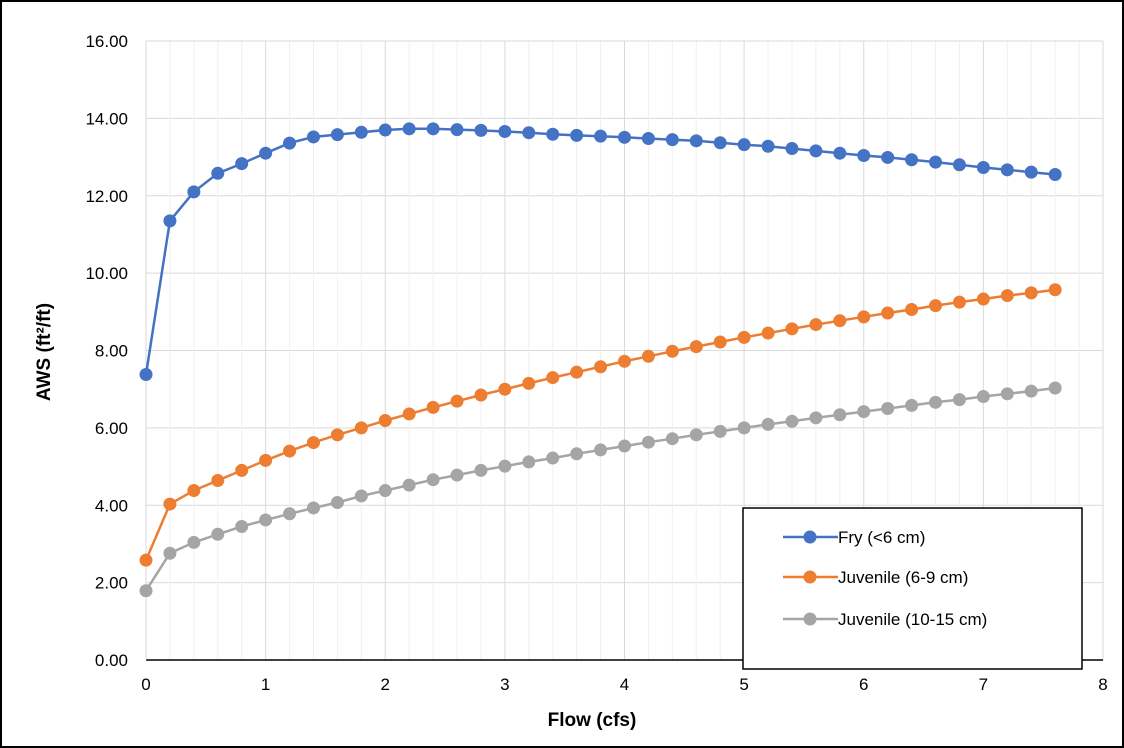  I want to click on x-tick-label: 0, so click(145, 684).